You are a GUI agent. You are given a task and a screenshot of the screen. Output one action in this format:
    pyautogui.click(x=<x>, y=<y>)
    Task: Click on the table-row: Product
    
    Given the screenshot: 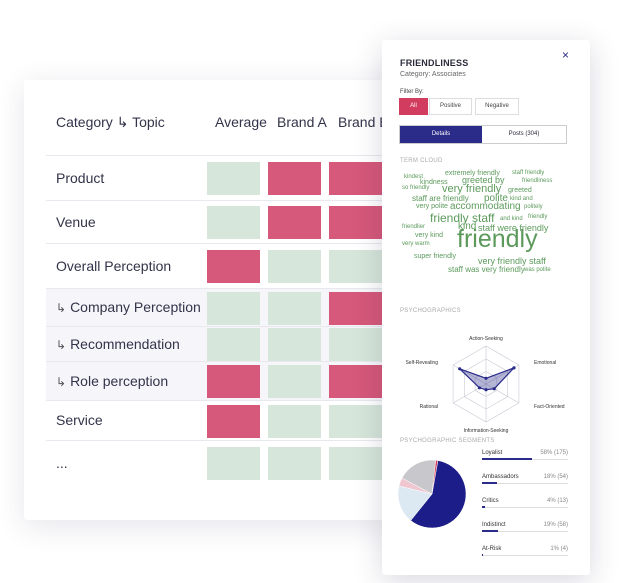 What is the action you would take?
    pyautogui.click(x=225, y=178)
    